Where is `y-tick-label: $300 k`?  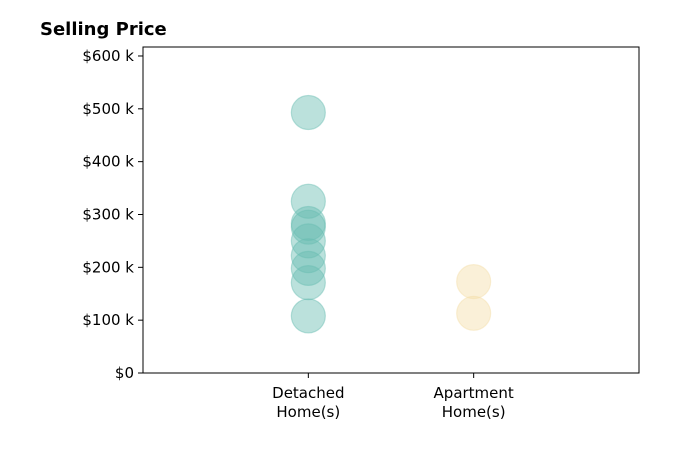
y-tick-label: $300 k is located at coordinates (108, 214).